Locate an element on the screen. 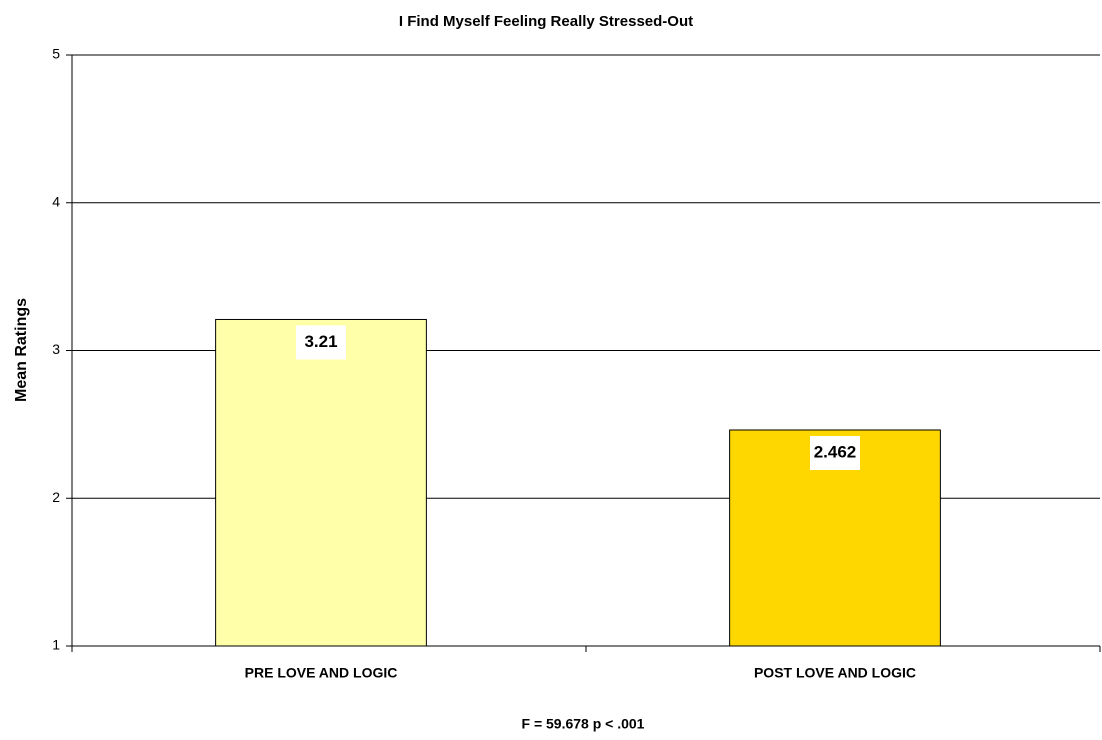 The height and width of the screenshot is (740, 1102). bar is located at coordinates (321, 482).